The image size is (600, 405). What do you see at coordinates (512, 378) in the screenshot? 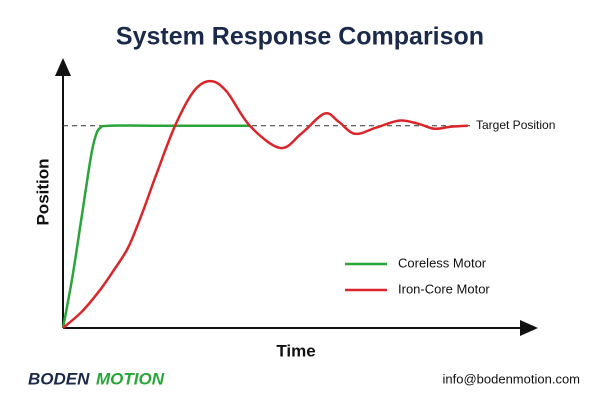
I see `email: info@bodenmotion.com` at bounding box center [512, 378].